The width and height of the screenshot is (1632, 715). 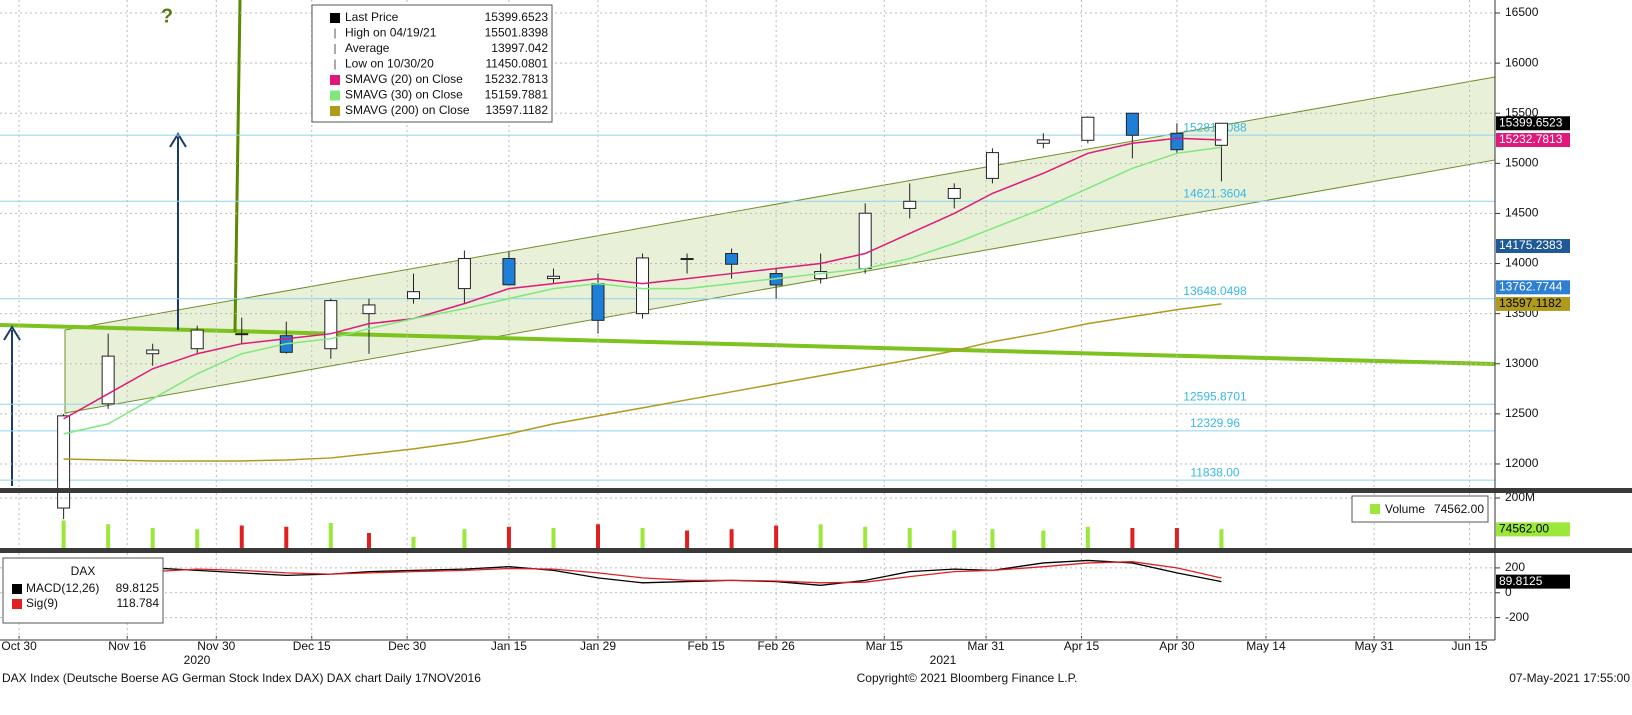 What do you see at coordinates (178, 140) in the screenshot?
I see `arrow-head` at bounding box center [178, 140].